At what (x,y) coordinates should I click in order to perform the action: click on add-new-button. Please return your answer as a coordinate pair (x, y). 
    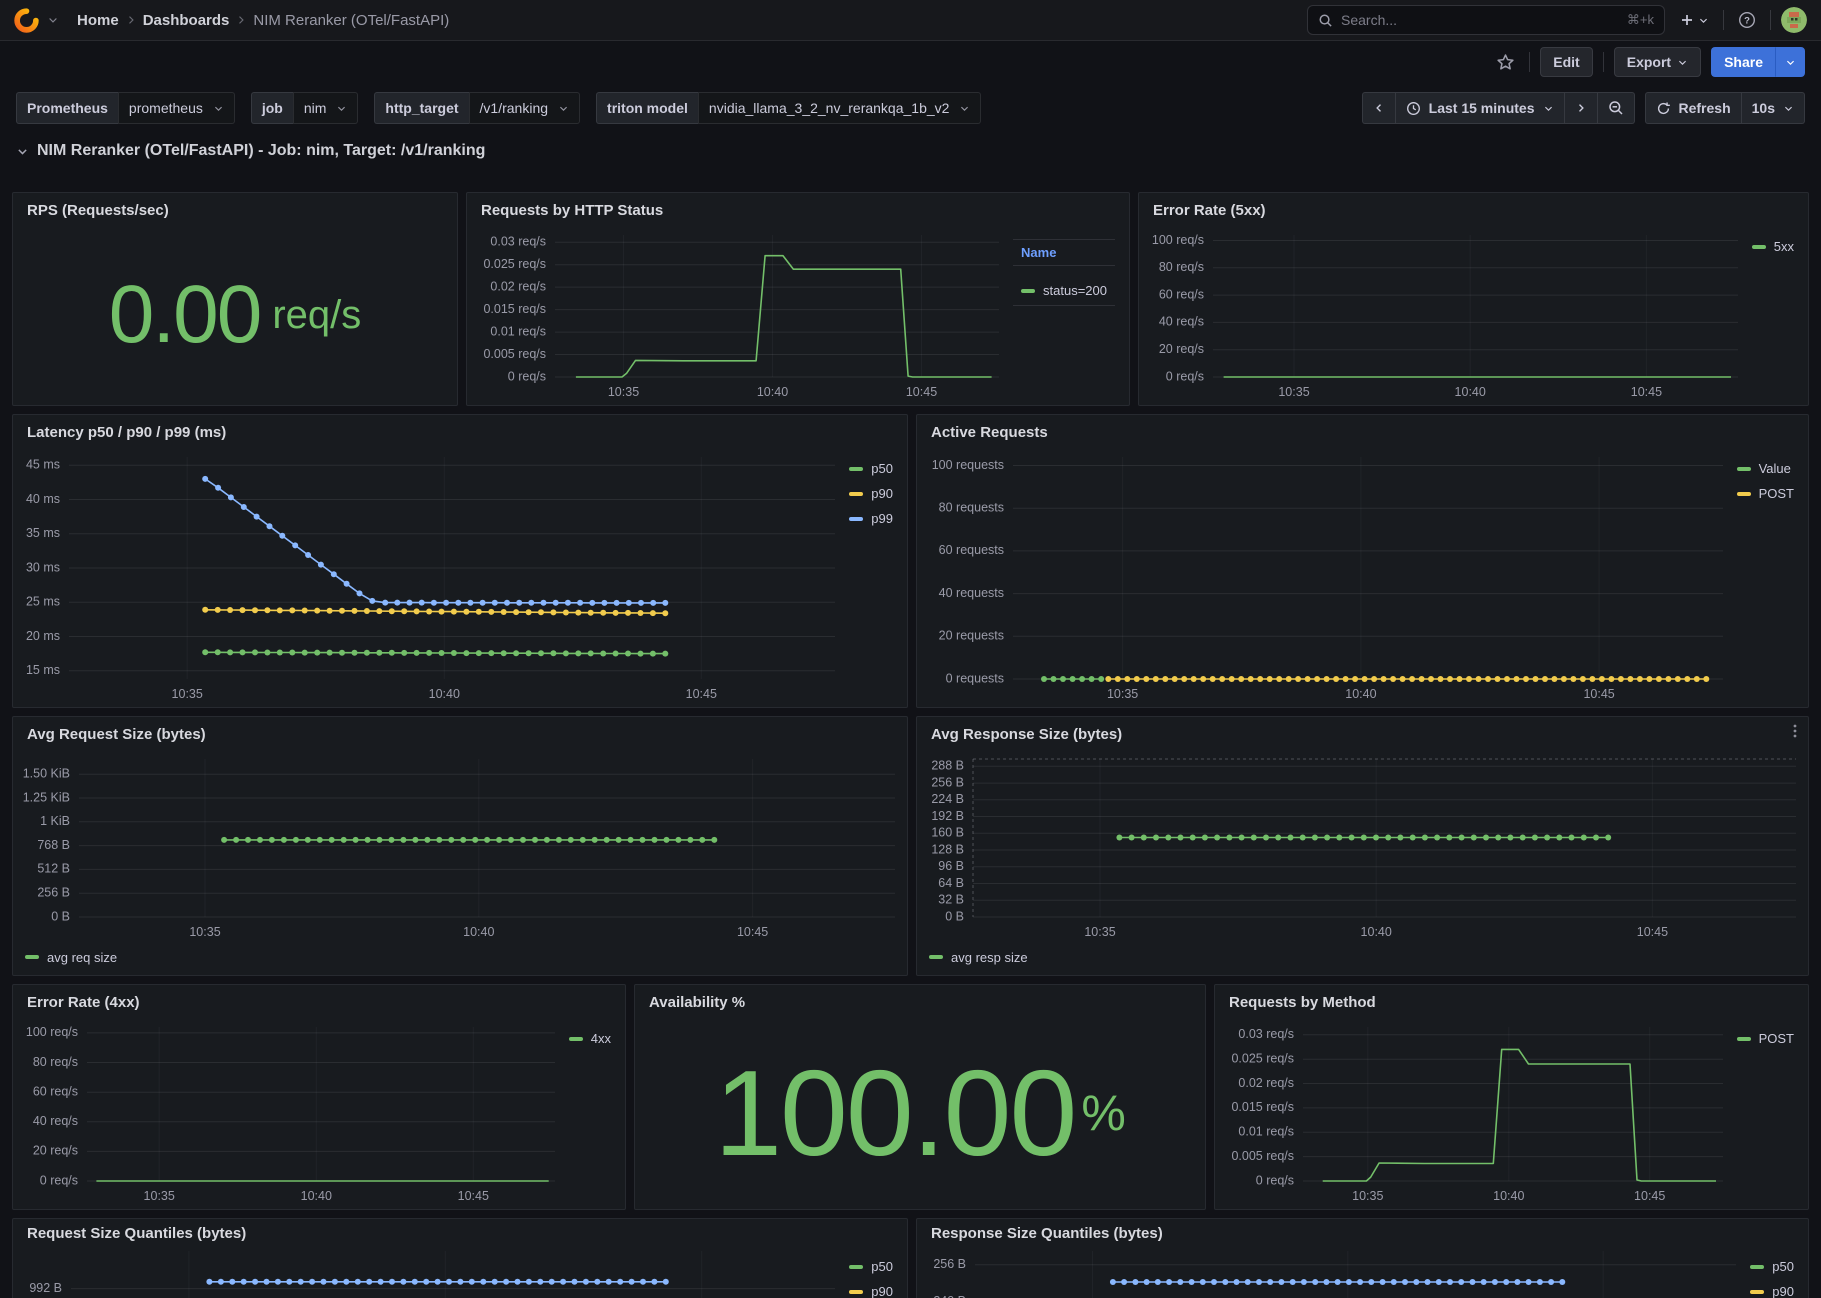
    Looking at the image, I should click on (1694, 20).